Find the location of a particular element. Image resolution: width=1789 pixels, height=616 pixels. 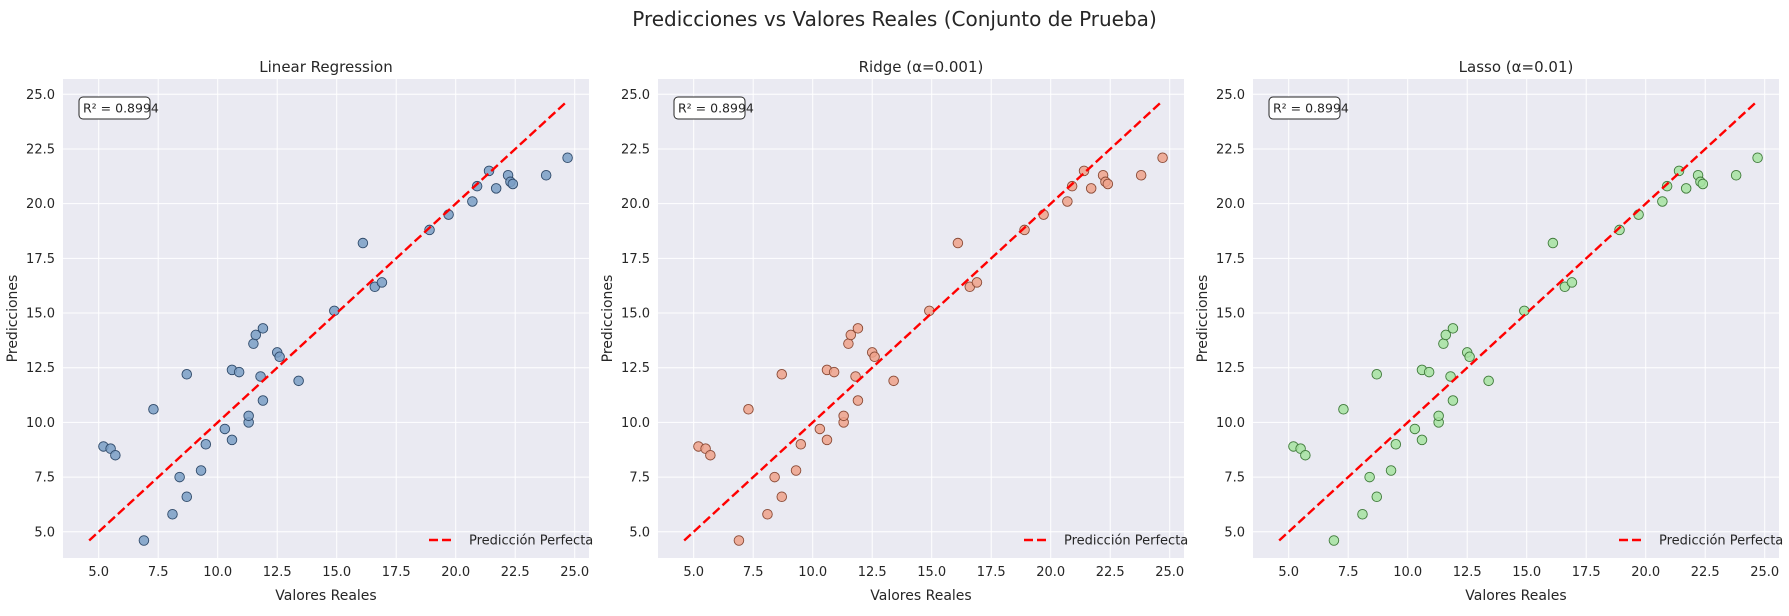

x-tick-label: 22.5 is located at coordinates (1705, 572).